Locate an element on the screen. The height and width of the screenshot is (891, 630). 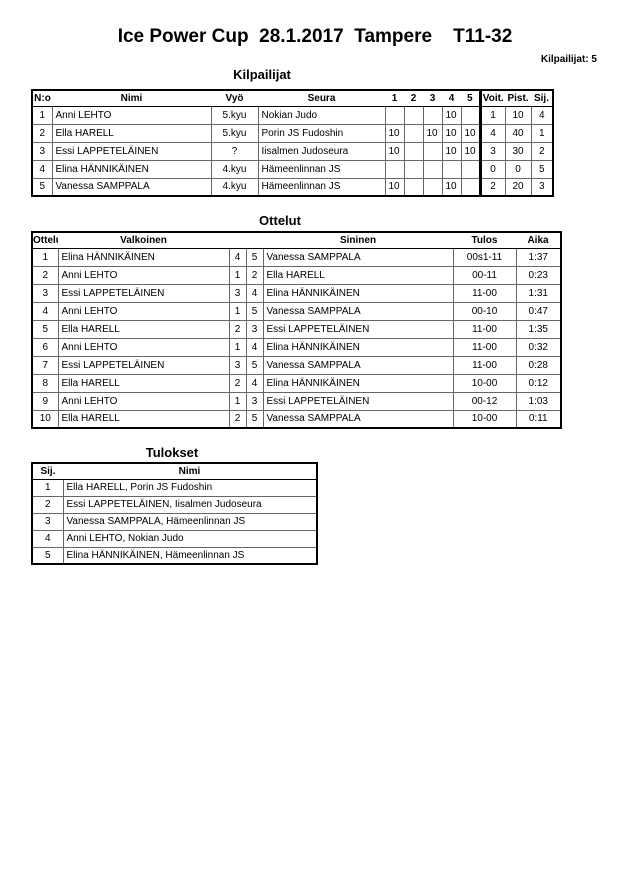
table-cell: Essi LAPPETELÄINEN is located at coordinates (143, 293).